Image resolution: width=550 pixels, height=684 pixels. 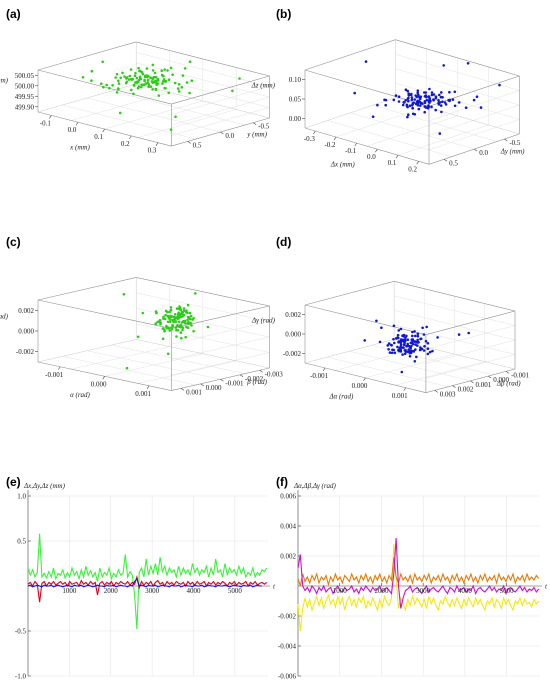 I want to click on y-axis-label: y (mm), so click(x=256, y=135).